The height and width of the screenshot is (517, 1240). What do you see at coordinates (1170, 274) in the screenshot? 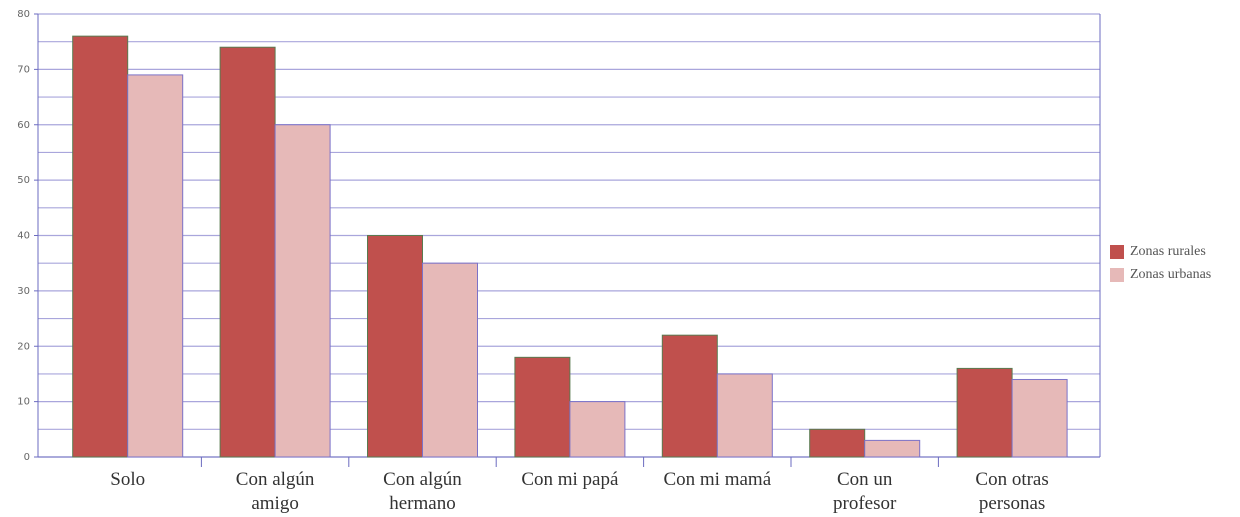
I see `legend-label: Zonas urbanas` at bounding box center [1170, 274].